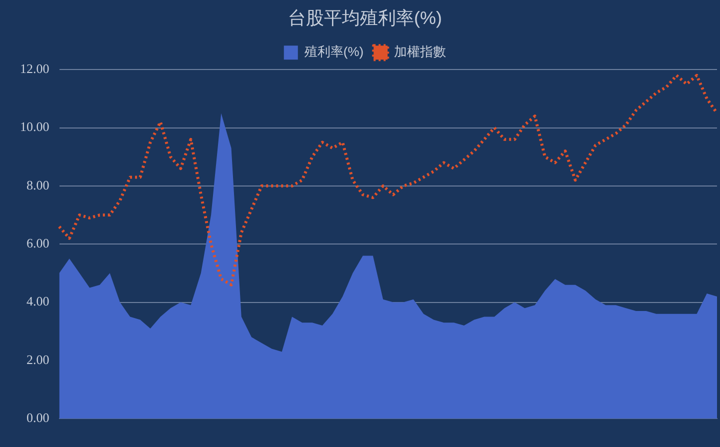  I want to click on y-tick-label: 4.00, so click(38, 301).